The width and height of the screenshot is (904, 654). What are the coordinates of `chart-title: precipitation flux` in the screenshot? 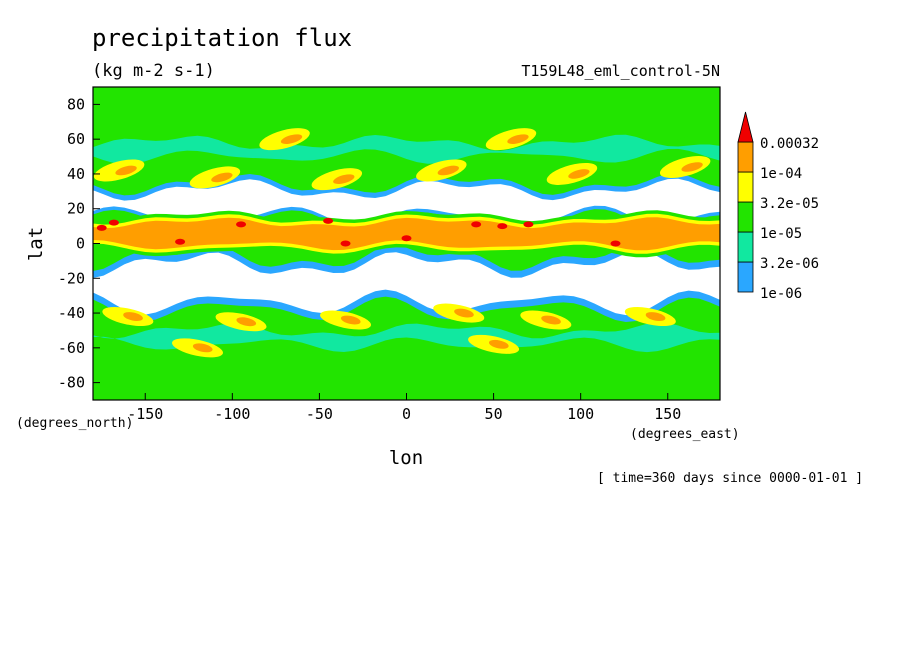 It's located at (222, 38).